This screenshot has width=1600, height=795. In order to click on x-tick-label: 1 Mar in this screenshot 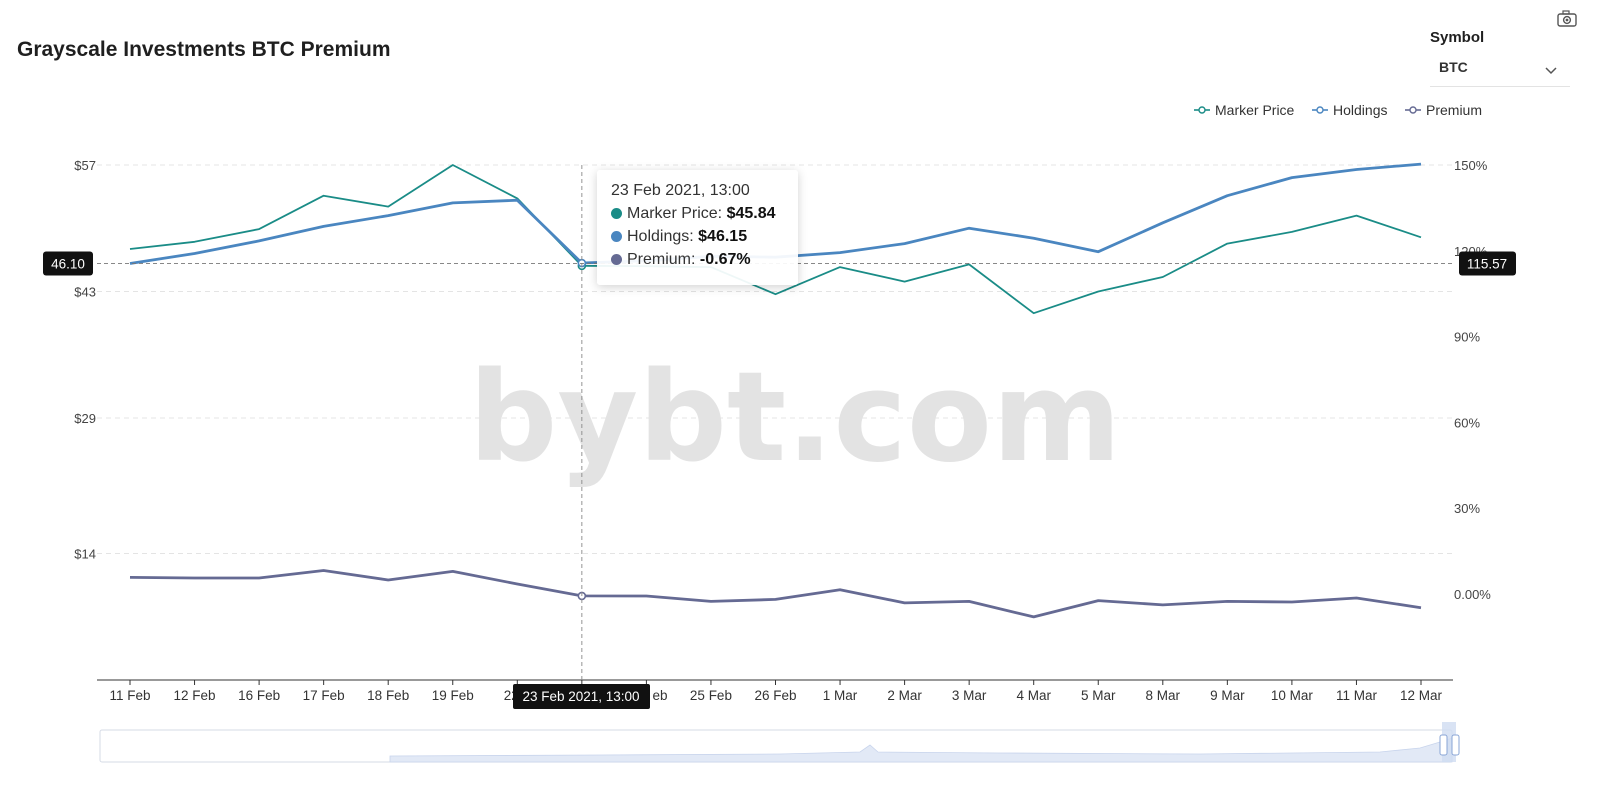, I will do `click(840, 695)`.